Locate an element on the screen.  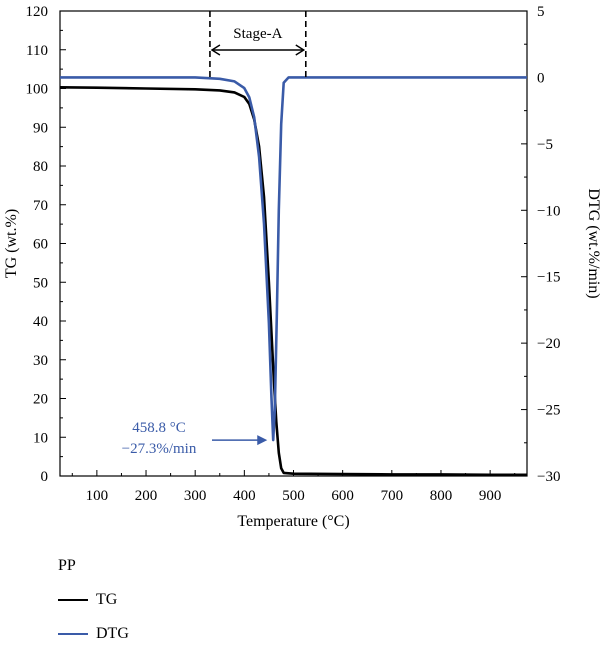
x-tick-label: 400 is located at coordinates (244, 496).